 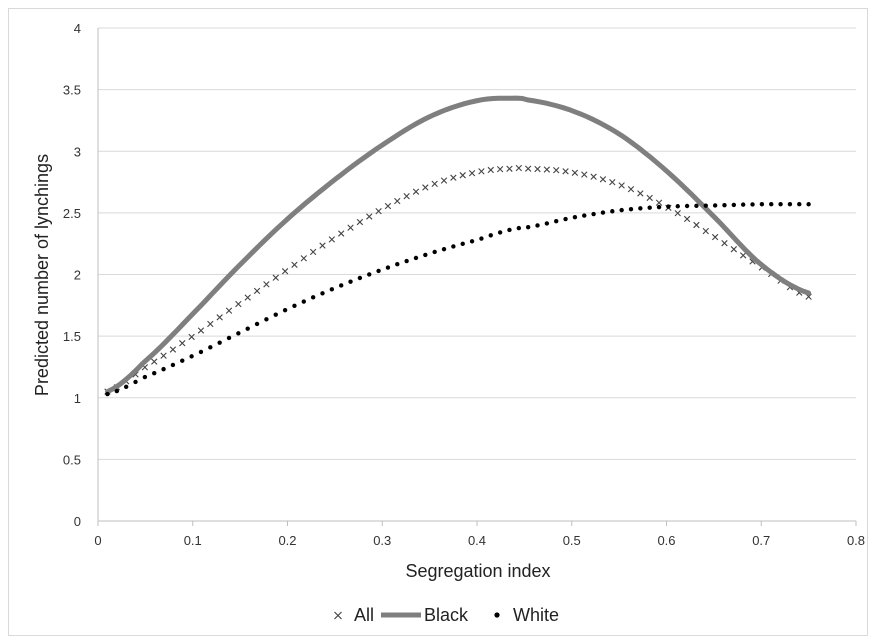 What do you see at coordinates (287, 540) in the screenshot?
I see `x-tick-label: 0.2` at bounding box center [287, 540].